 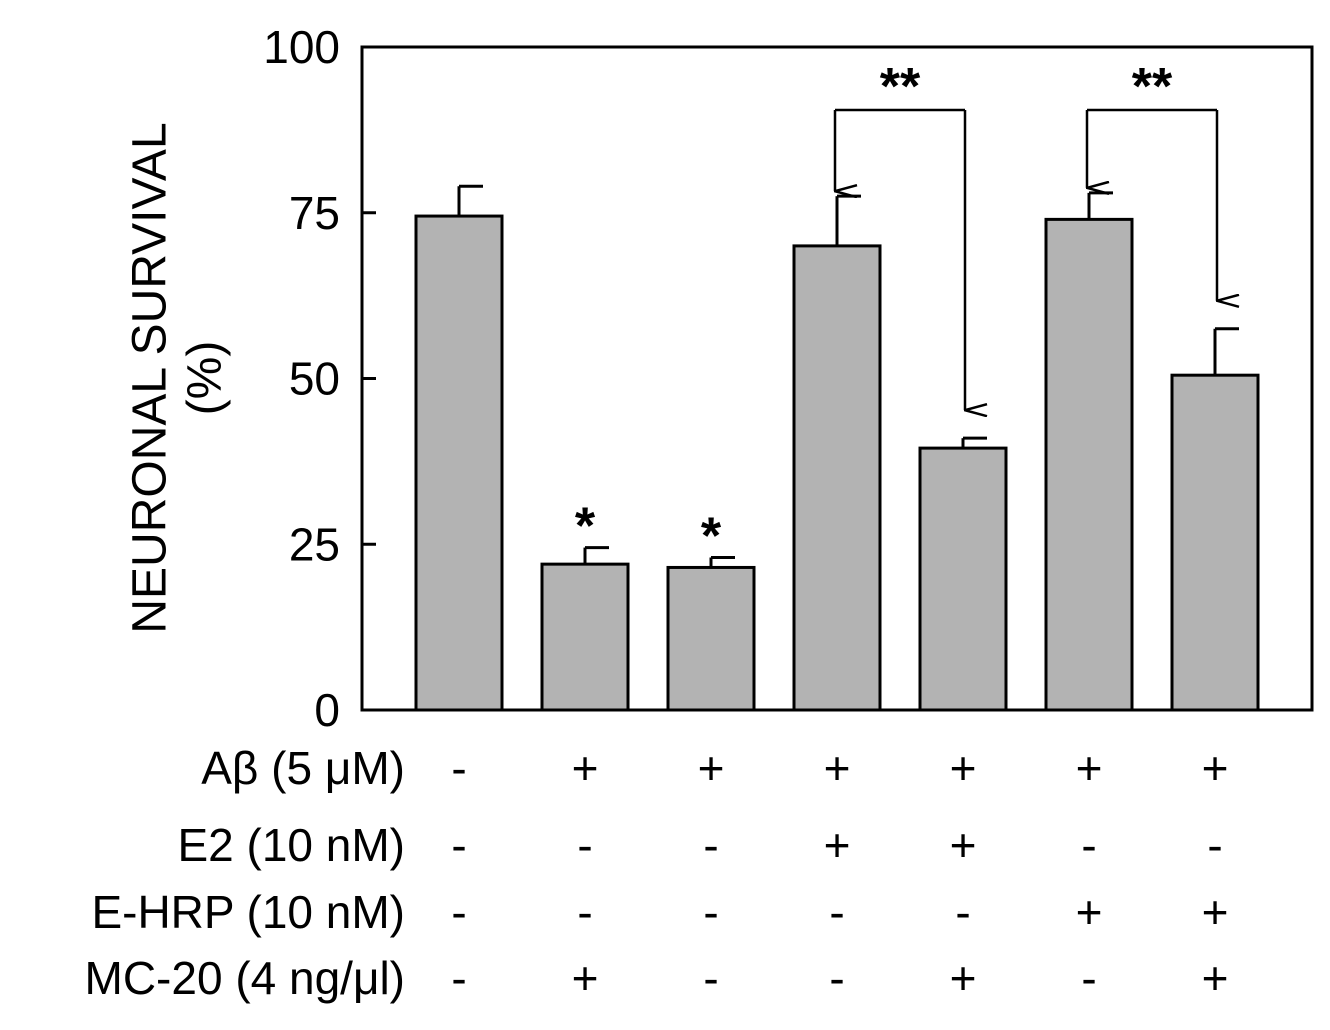 What do you see at coordinates (178, 377) in the screenshot?
I see `y-axis-label: NEURONAL SURVIVAL (%)` at bounding box center [178, 377].